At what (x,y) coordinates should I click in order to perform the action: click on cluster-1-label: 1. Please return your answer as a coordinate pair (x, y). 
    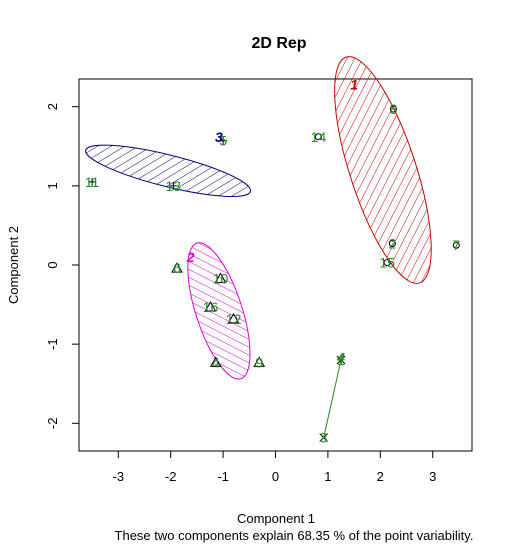
    Looking at the image, I should click on (354, 85).